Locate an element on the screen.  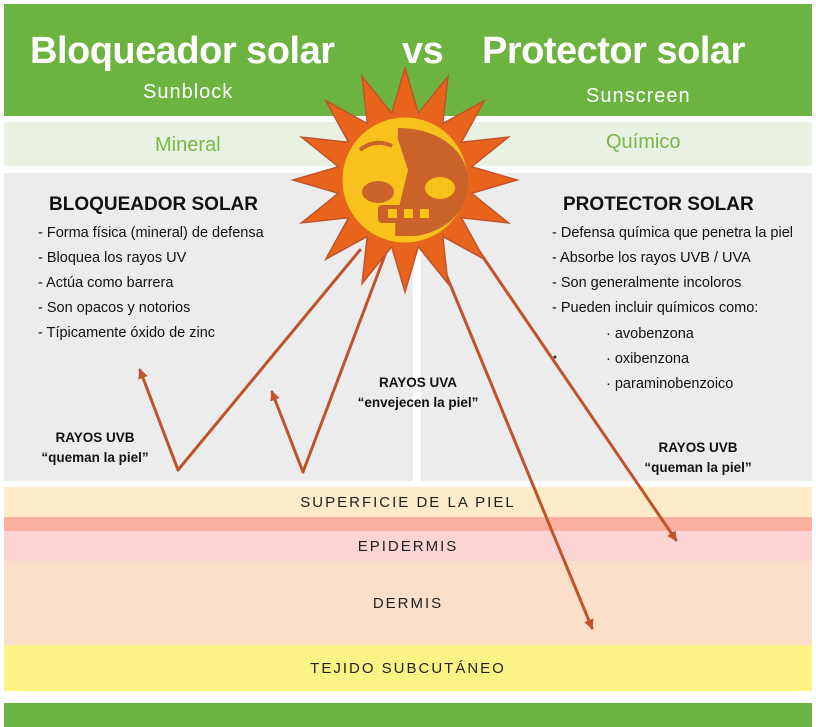
subcutaneous-label: TEJIDO SUBCUTÁNEO is located at coordinates (408, 668).